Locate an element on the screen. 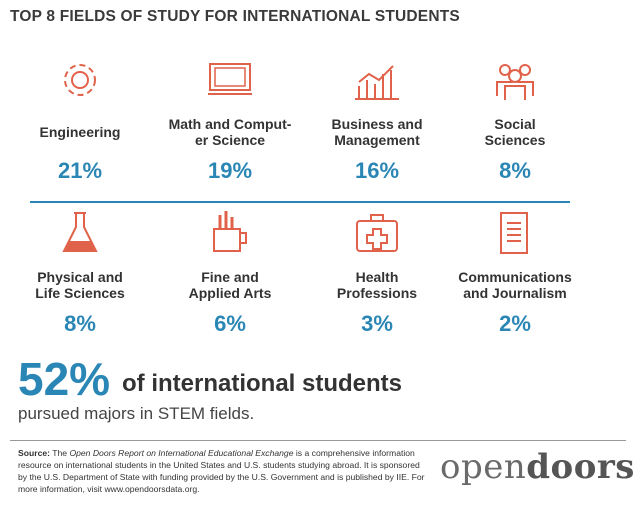  field-label: Fine and Applied Arts is located at coordinates (230, 285).